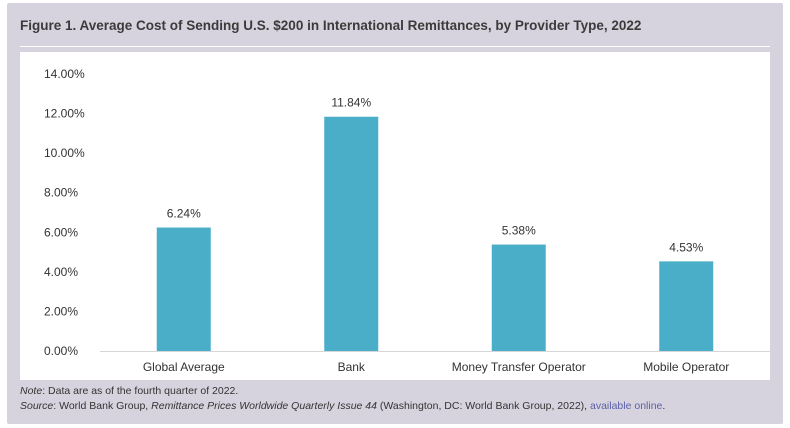 The image size is (790, 428). Describe the element at coordinates (626, 406) in the screenshot. I see `source-link: available online` at that location.